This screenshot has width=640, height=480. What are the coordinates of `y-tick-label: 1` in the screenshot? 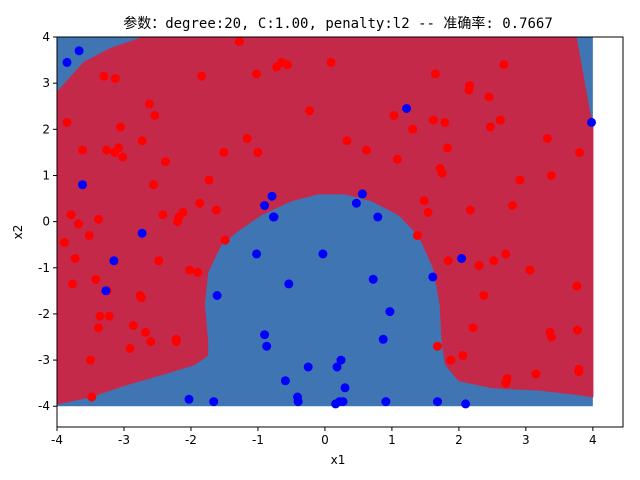 It's located at (46, 175).